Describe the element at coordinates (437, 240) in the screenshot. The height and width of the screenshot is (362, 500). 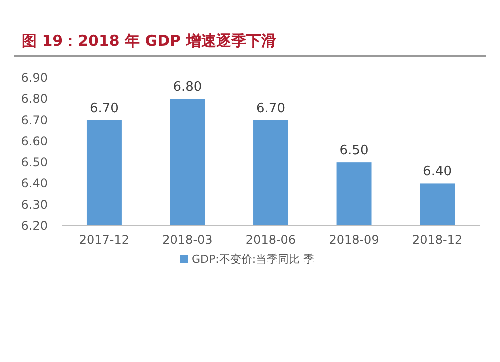
I see `x-tick-label: 2018-12` at that location.